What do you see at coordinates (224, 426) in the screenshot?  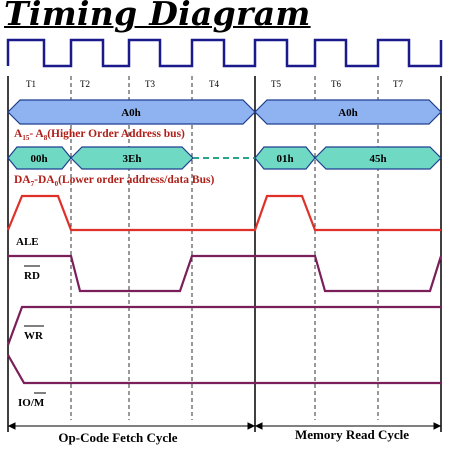 I see `cycle-arrows` at bounding box center [224, 426].